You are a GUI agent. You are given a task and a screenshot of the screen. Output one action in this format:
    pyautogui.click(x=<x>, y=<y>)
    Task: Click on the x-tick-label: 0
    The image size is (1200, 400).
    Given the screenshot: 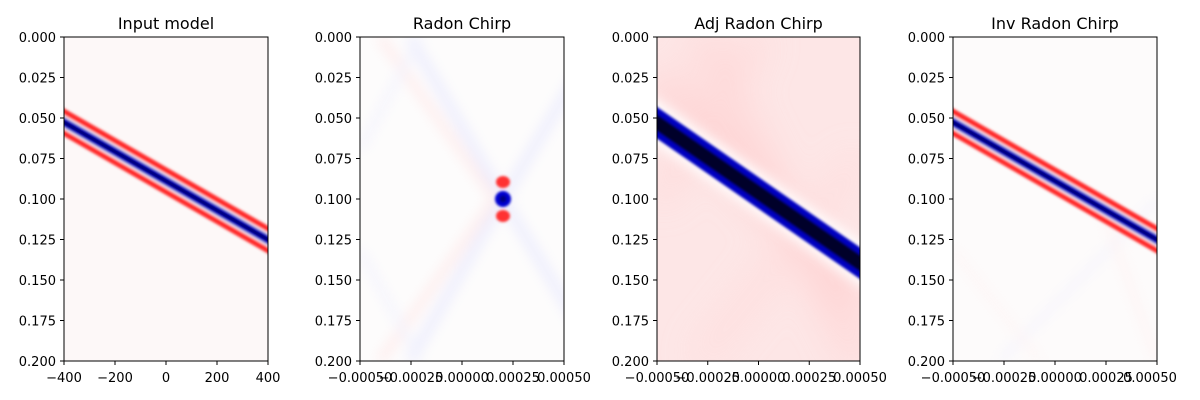 What is the action you would take?
    pyautogui.click(x=166, y=378)
    